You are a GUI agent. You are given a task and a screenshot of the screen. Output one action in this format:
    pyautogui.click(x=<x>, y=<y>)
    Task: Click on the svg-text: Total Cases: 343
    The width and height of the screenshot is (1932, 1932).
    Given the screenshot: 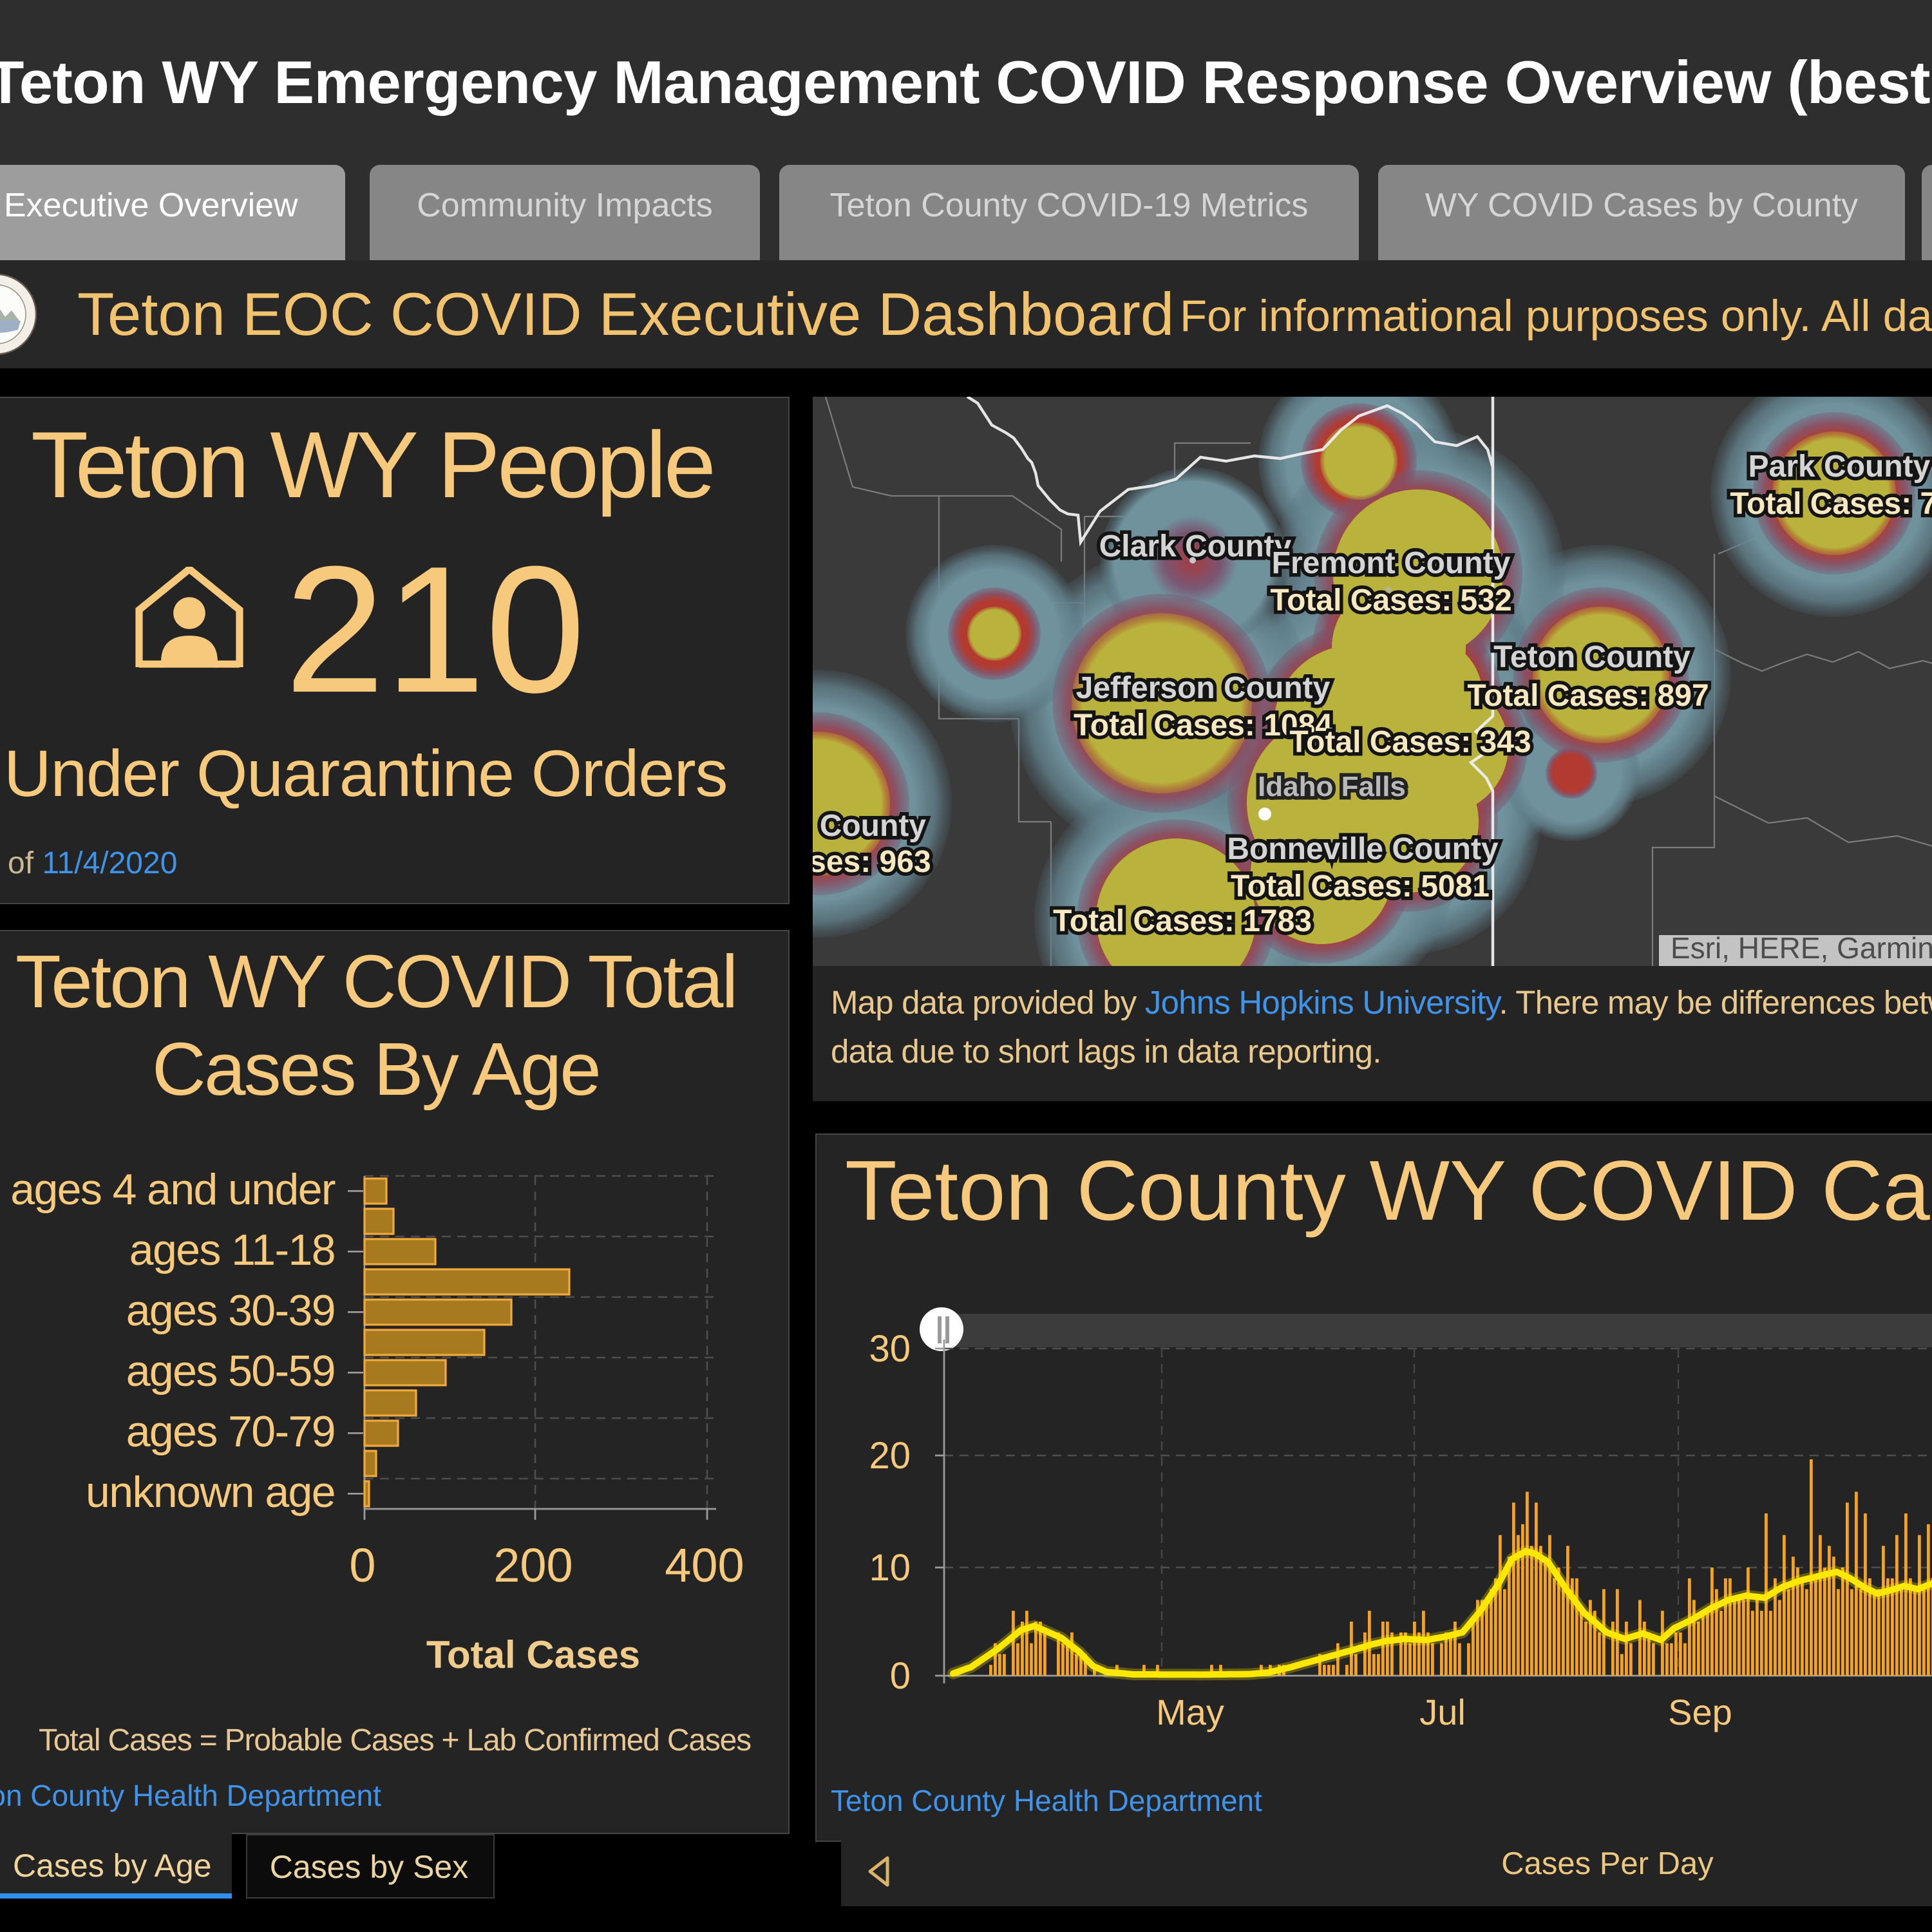 What is the action you would take?
    pyautogui.click(x=1410, y=742)
    